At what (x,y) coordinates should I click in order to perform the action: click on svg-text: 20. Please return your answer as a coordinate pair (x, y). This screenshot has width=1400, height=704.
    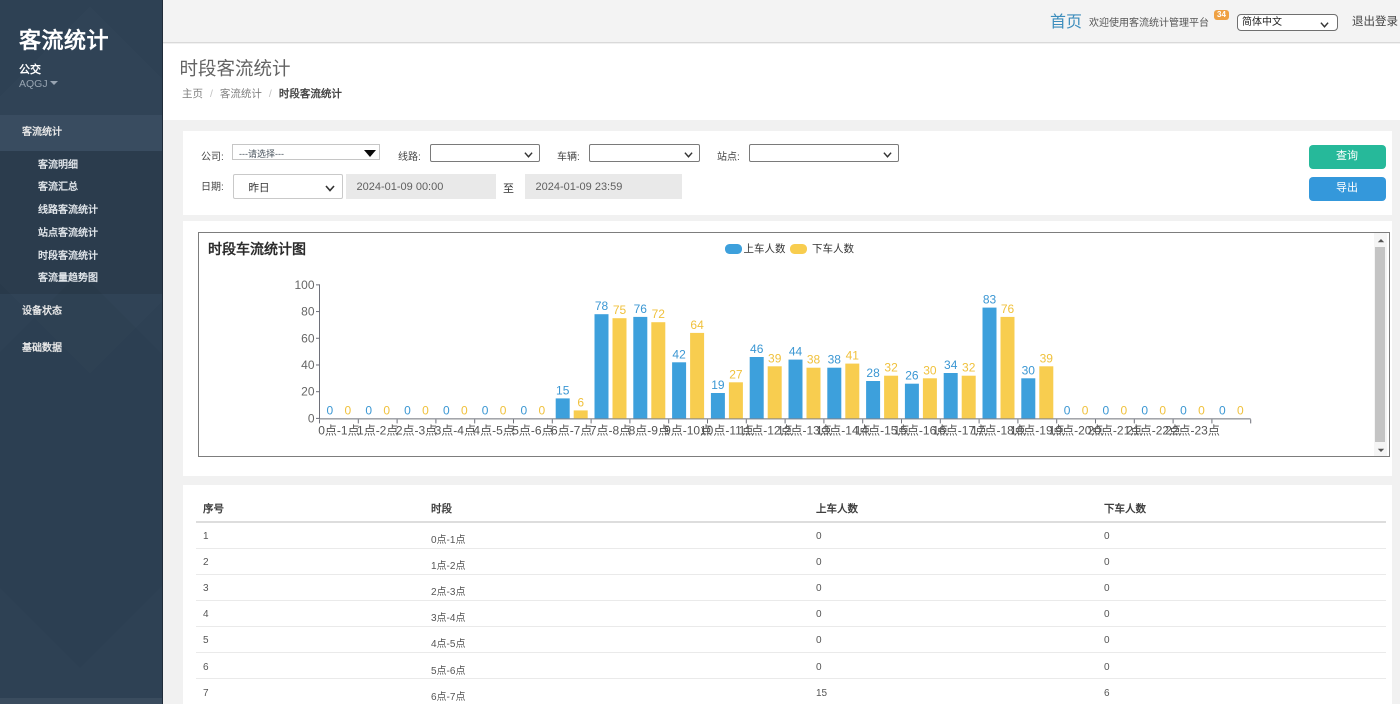
    Looking at the image, I should click on (308, 392).